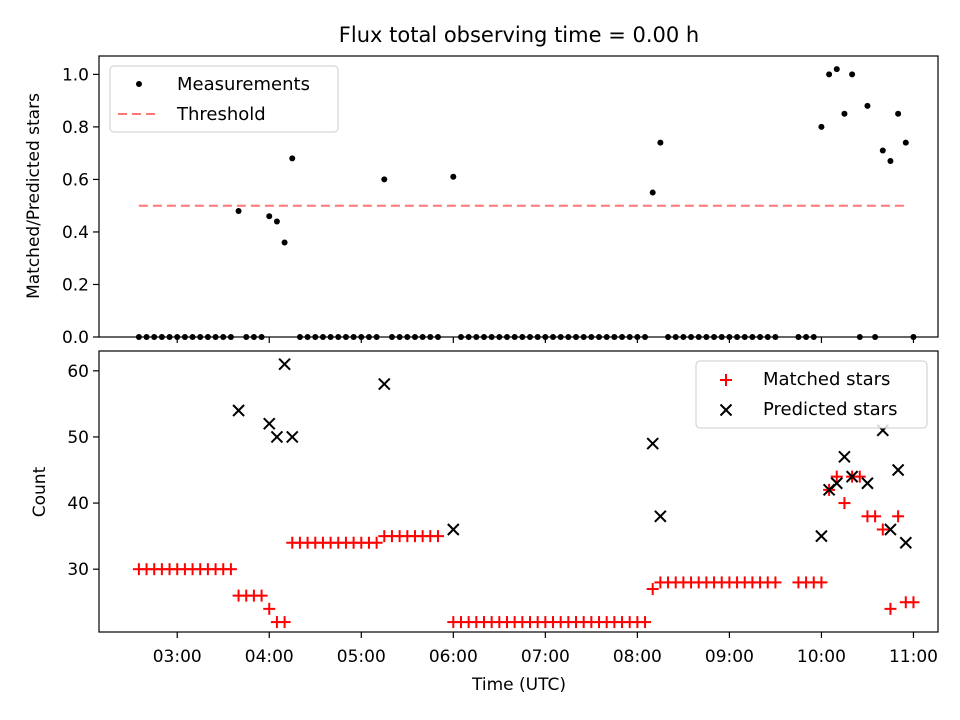 The image size is (960, 720). What do you see at coordinates (518, 685) in the screenshot?
I see `x-axis-label: Time (UTC)` at bounding box center [518, 685].